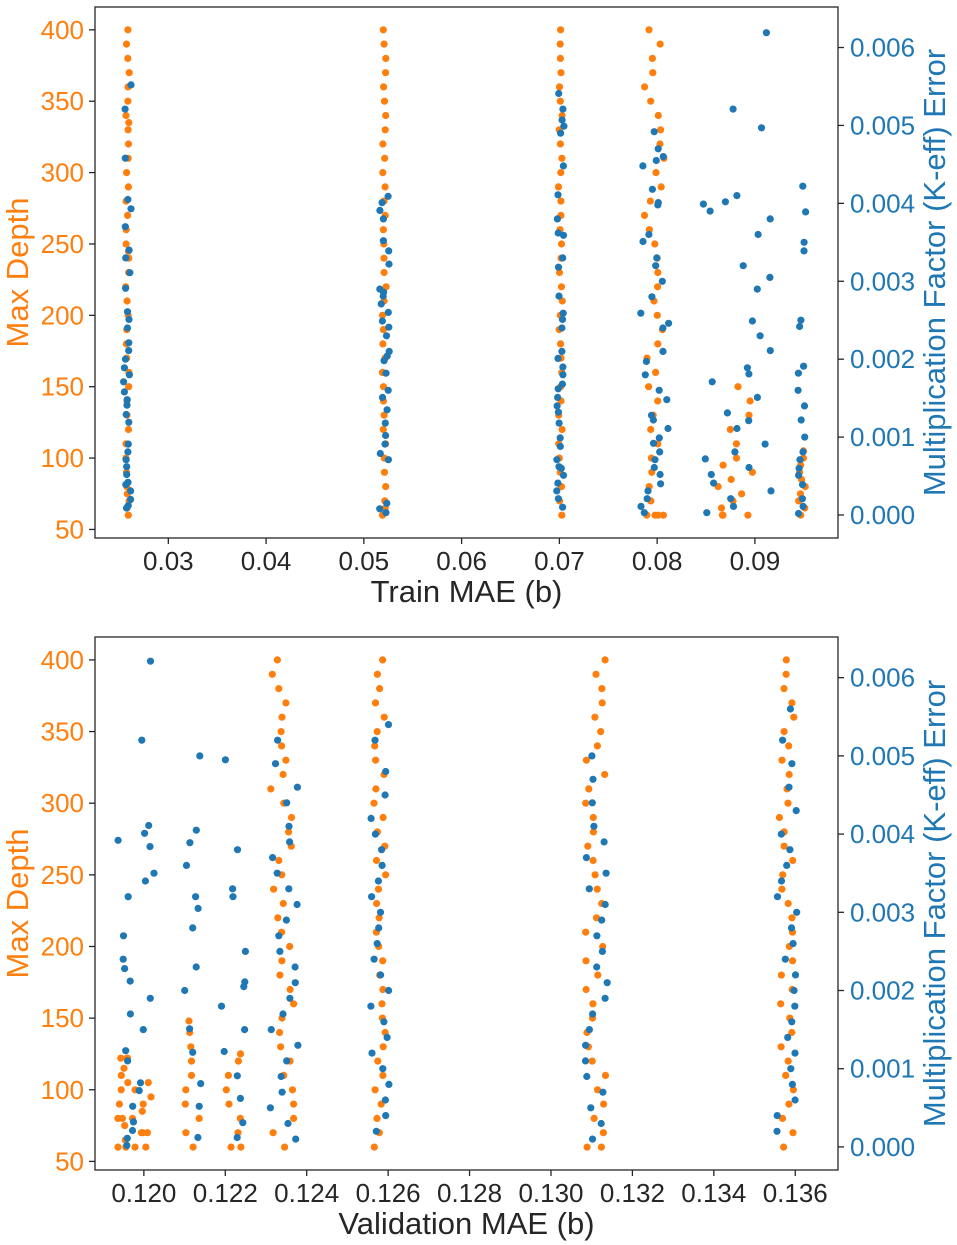 The height and width of the screenshot is (1245, 957). Describe the element at coordinates (306, 1193) in the screenshot. I see `x-tick-label: 0.124` at that location.